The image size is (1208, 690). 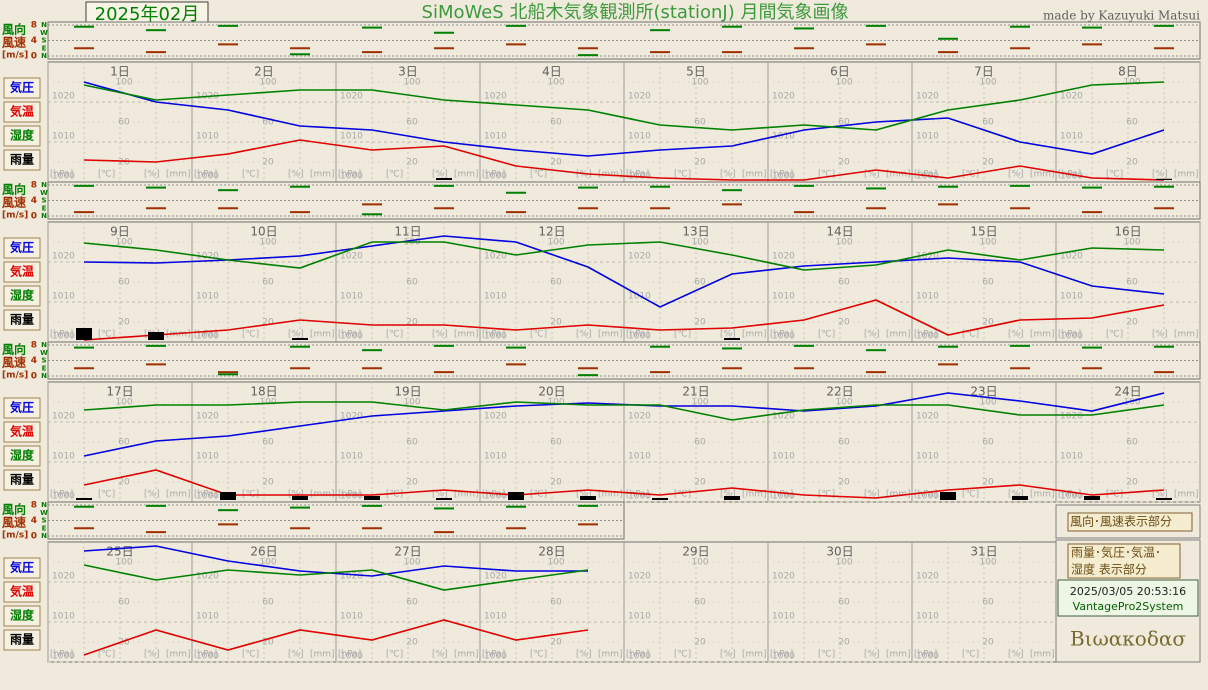 I want to click on legend-label: 気圧, so click(x=22, y=567).